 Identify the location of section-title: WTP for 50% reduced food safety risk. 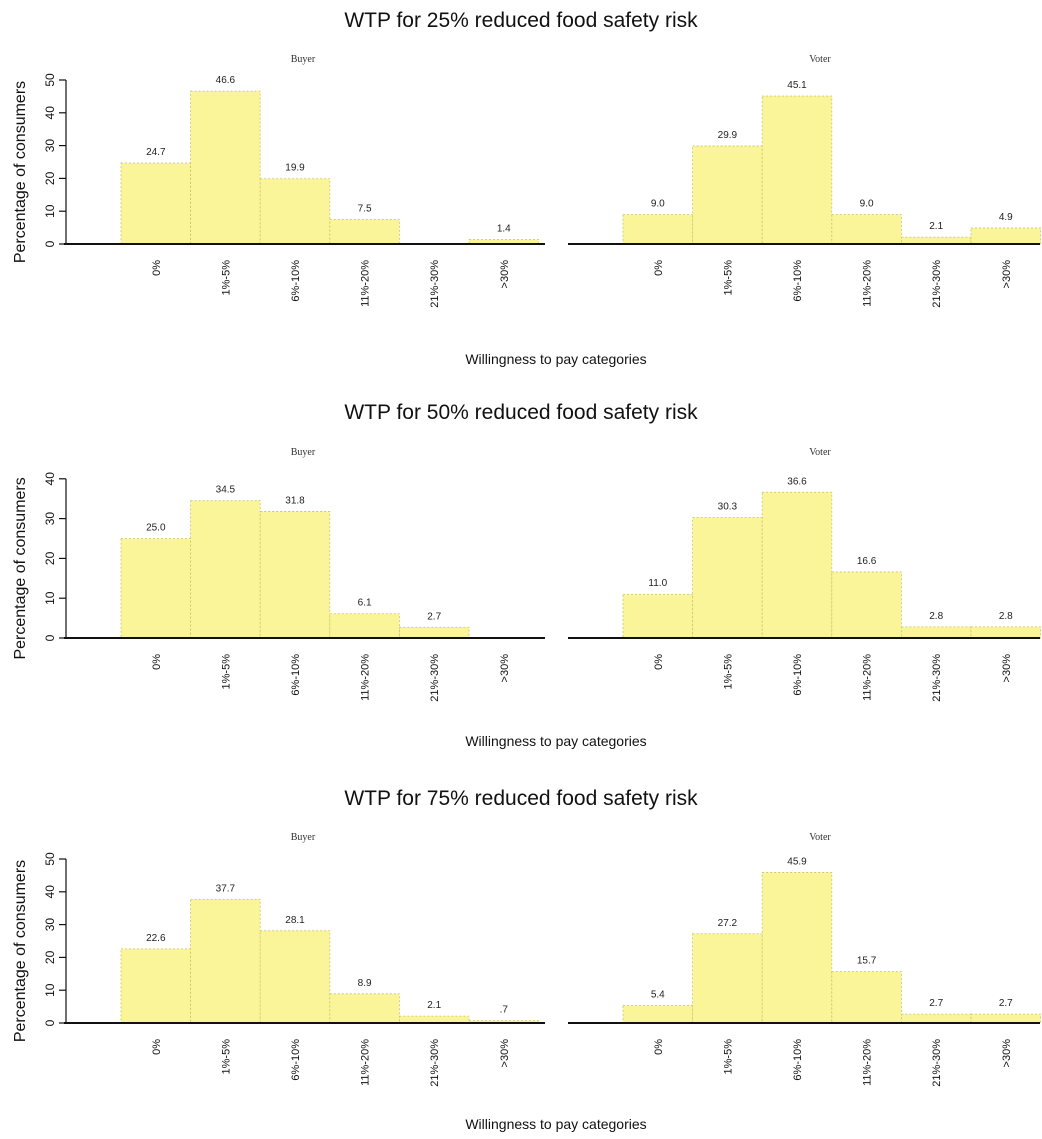
(521, 412).